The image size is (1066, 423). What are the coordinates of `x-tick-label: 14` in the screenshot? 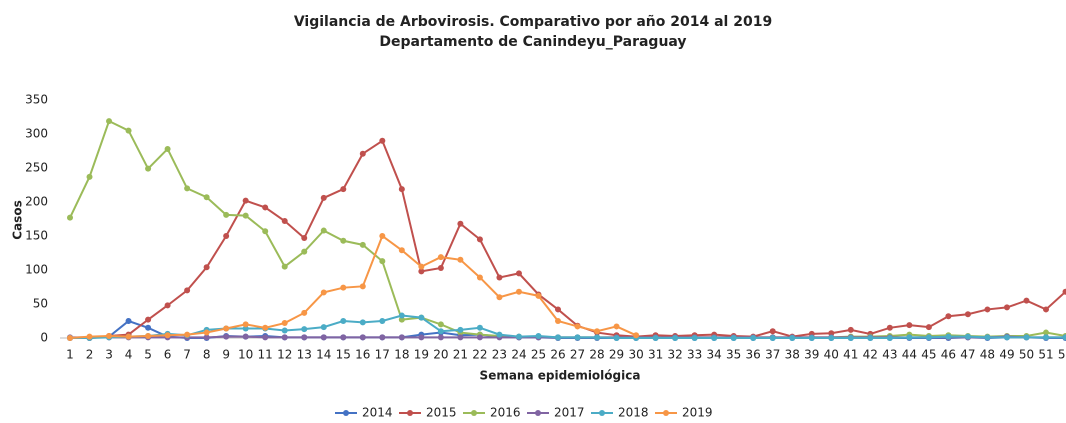 It's located at (323, 355).